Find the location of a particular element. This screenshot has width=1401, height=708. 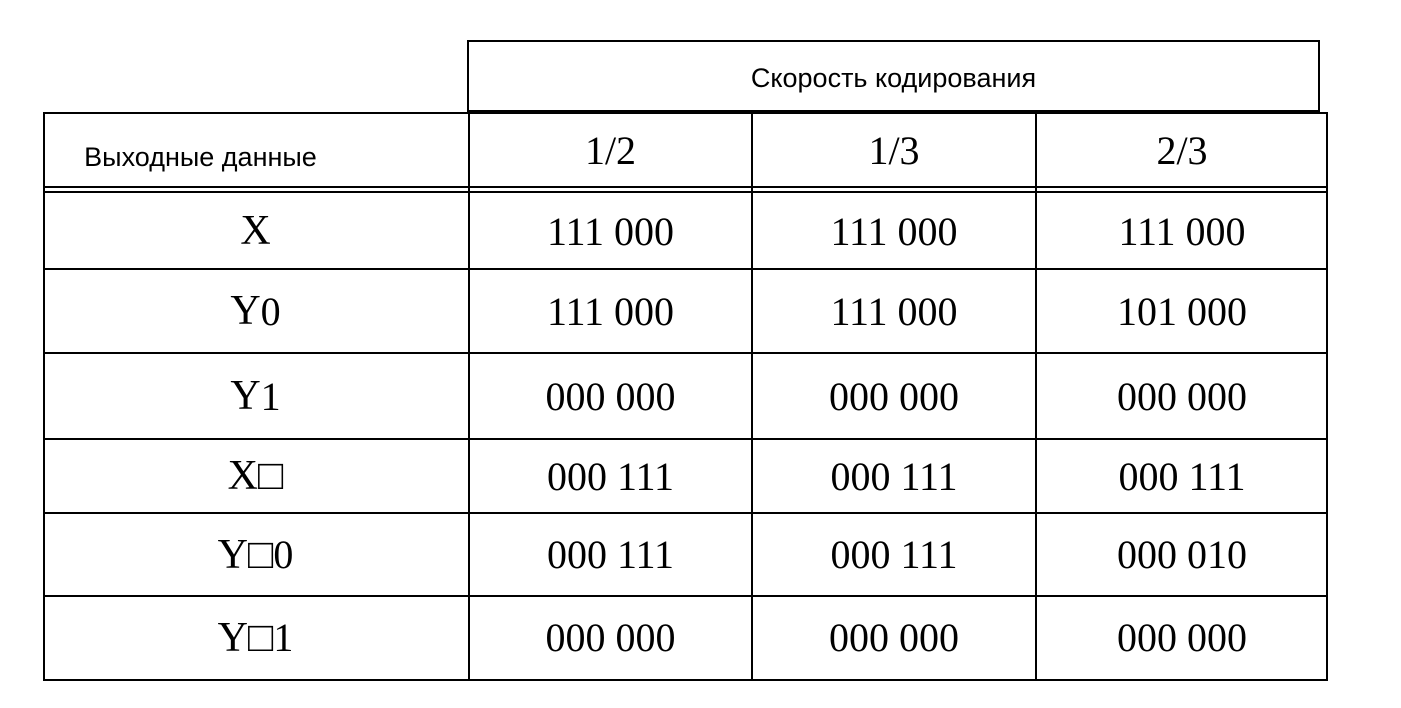

row-label-main: X□ is located at coordinates (256, 476).